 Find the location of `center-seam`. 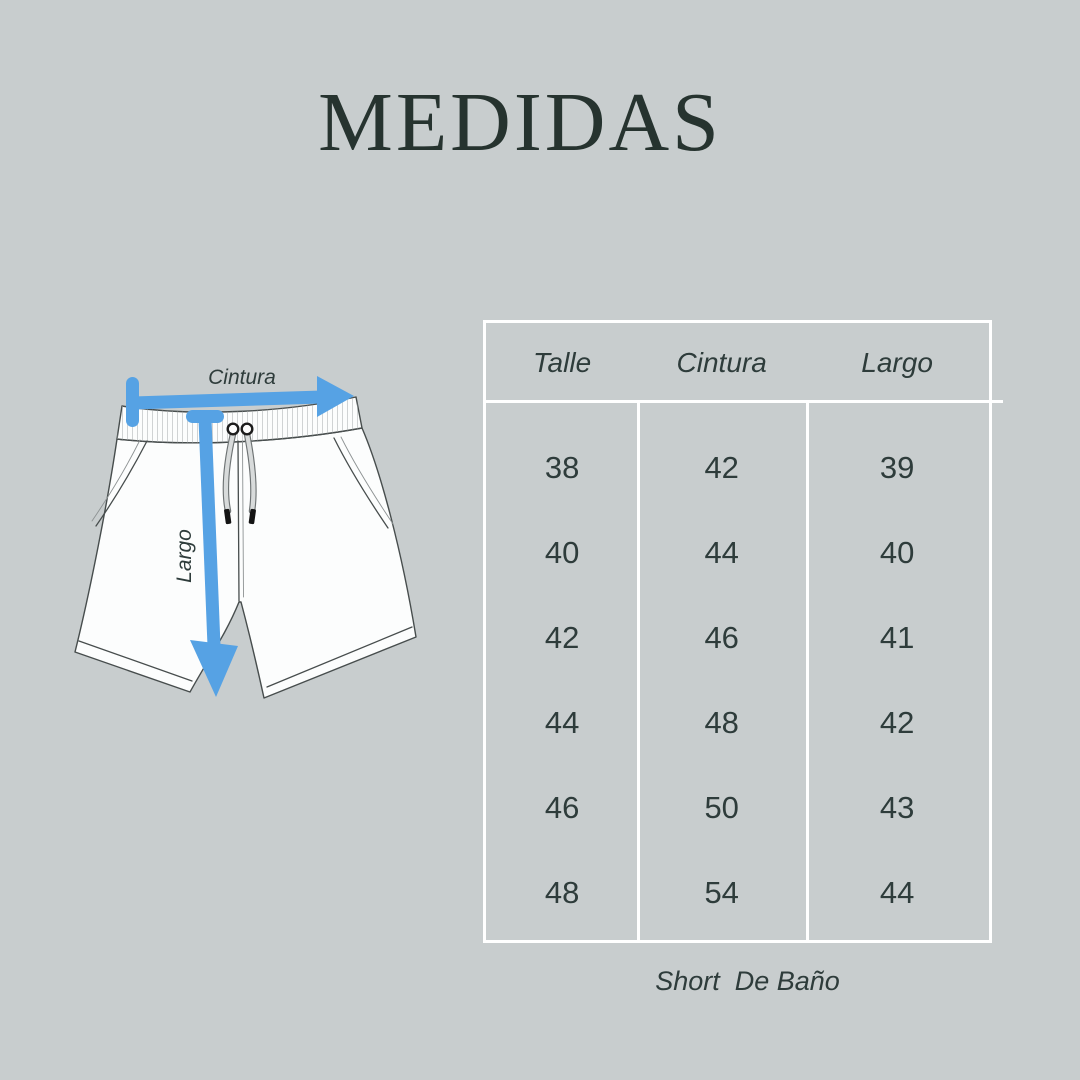

center-seam is located at coordinates (238, 521).